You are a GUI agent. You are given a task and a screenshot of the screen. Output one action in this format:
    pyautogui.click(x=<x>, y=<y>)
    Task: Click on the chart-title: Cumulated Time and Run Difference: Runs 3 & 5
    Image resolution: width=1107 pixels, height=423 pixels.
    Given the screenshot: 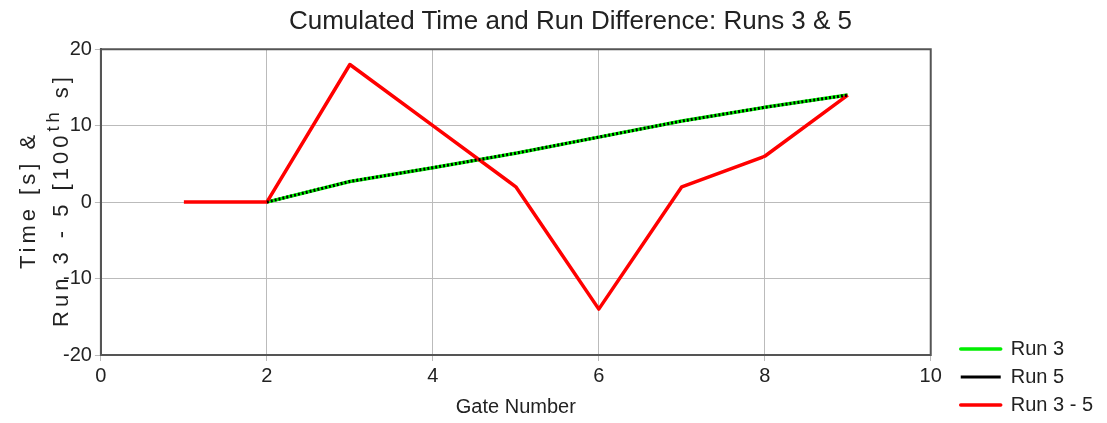 What is the action you would take?
    pyautogui.click(x=570, y=19)
    